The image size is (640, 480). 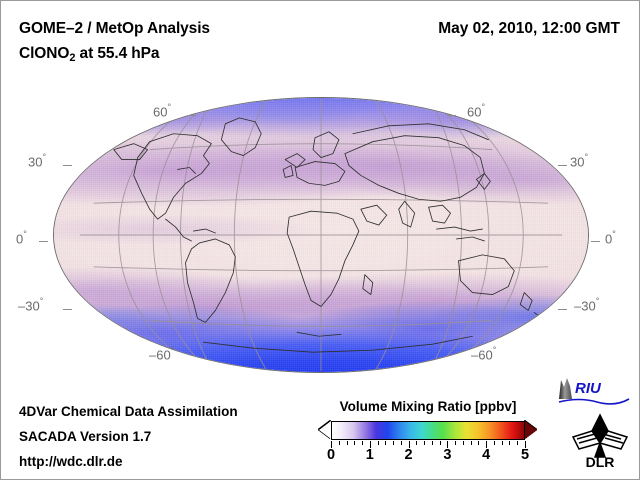 What do you see at coordinates (114, 28) in the screenshot?
I see `page-title: GOME–2 / MetOp Analysis` at bounding box center [114, 28].